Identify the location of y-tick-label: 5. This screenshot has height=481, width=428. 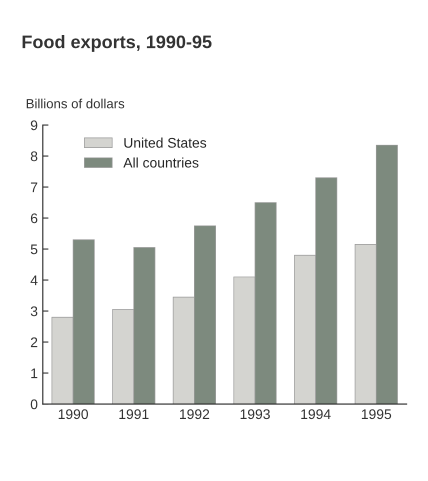
(34, 249).